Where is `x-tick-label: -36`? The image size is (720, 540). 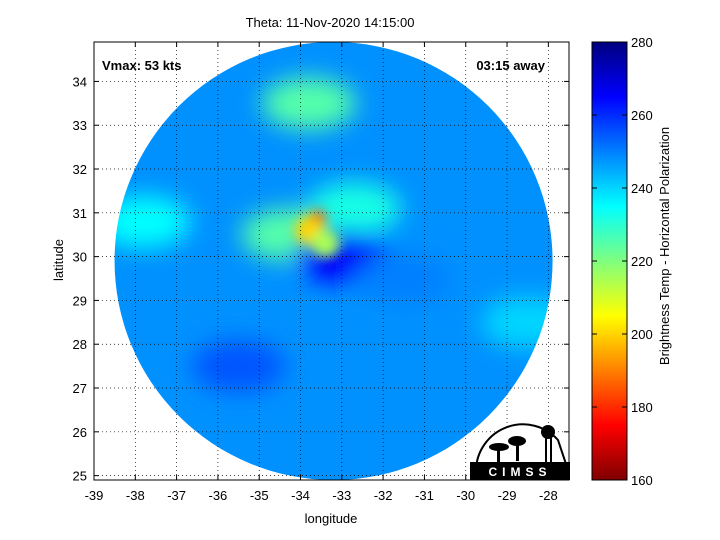
x-tick-label: -36 is located at coordinates (218, 495).